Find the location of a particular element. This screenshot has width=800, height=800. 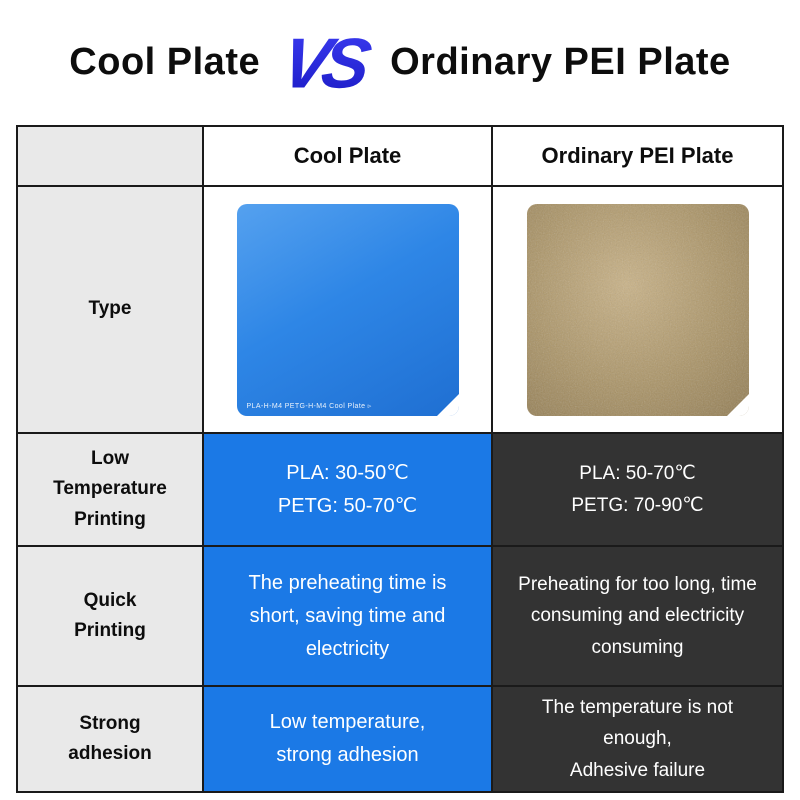

row-label-quick-printing: Quick Printing is located at coordinates (111, 617).